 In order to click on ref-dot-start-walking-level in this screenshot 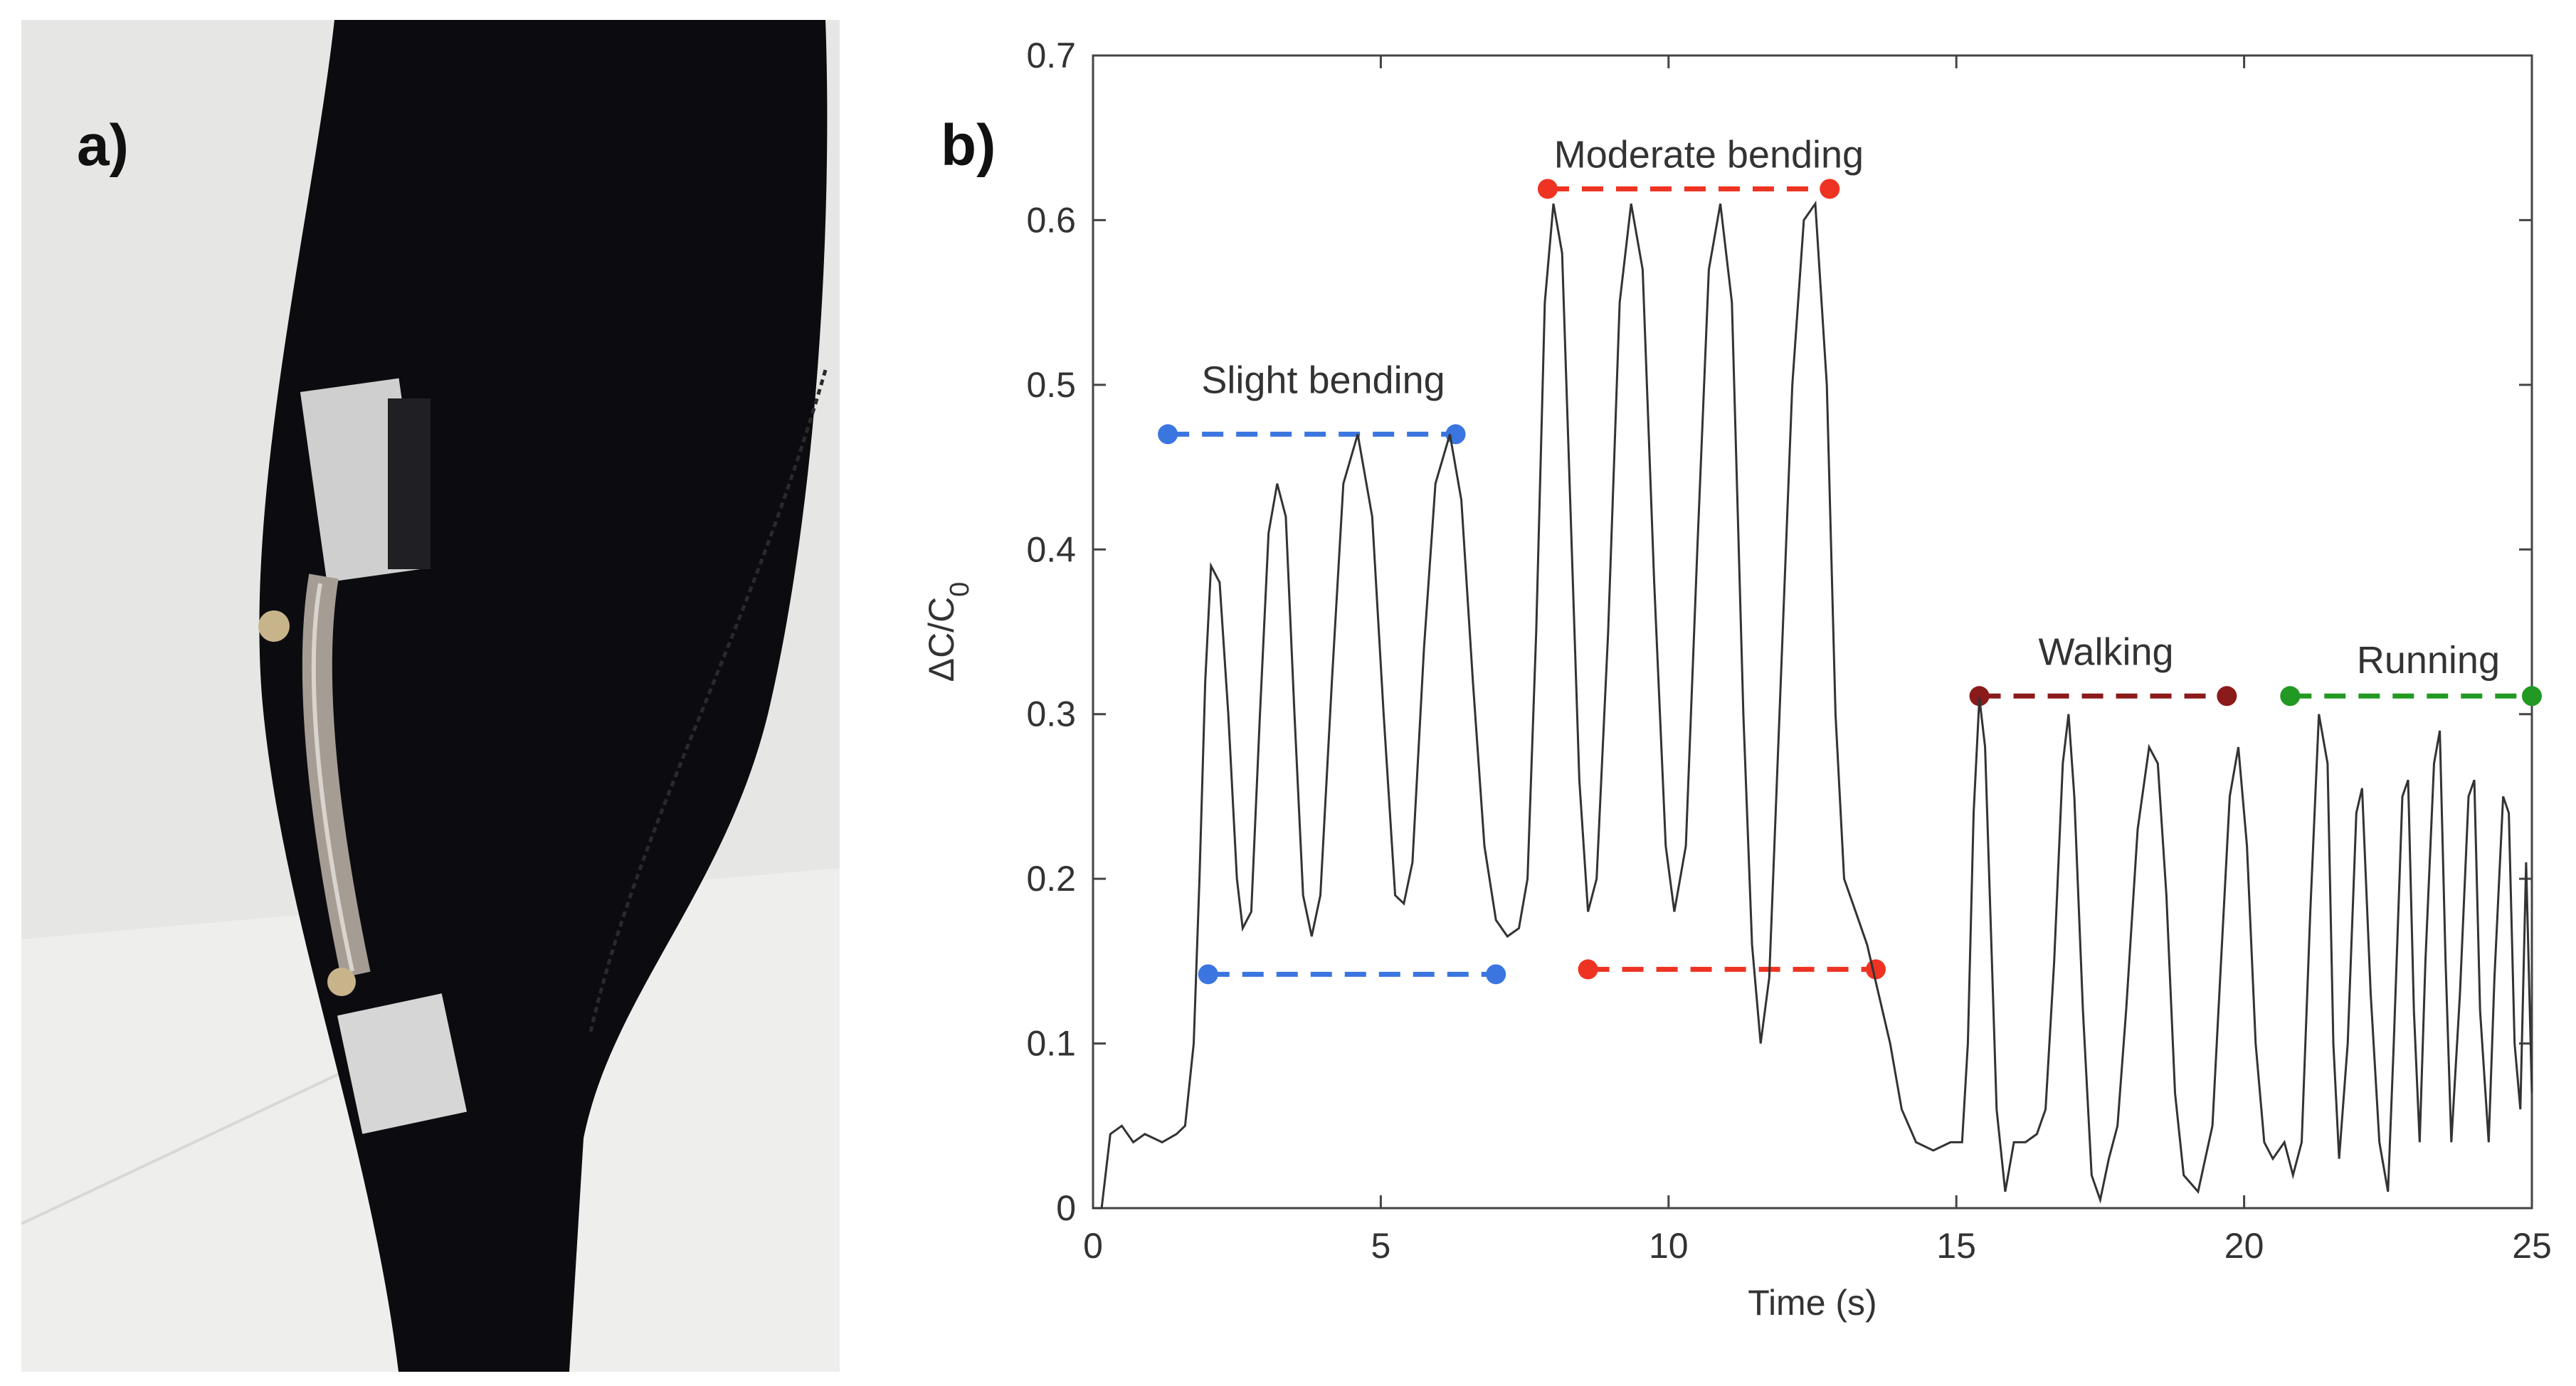, I will do `click(1979, 696)`.